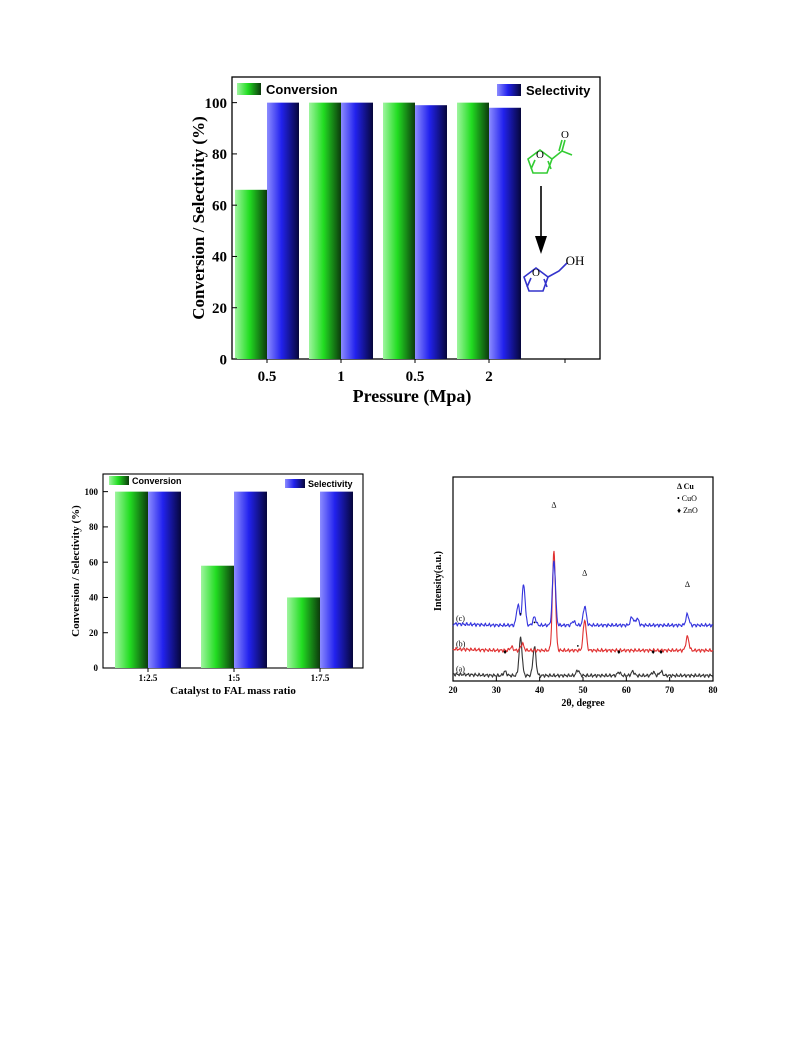  I want to click on reactant-ring-oxygen: O, so click(540, 155).